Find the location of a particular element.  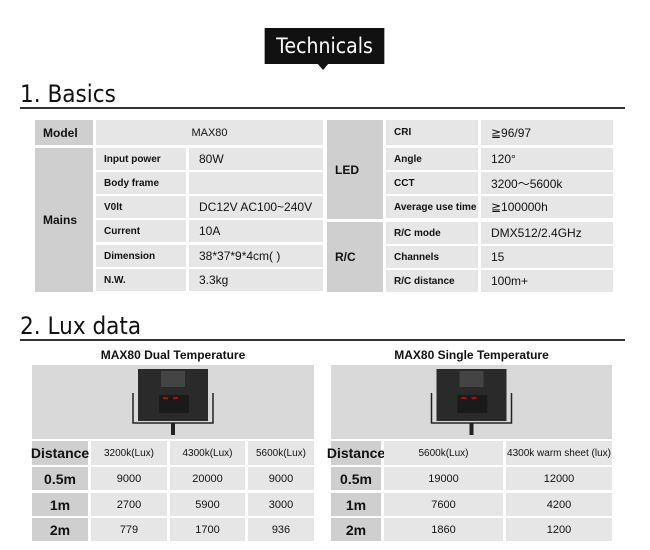

table-cell: 779 is located at coordinates (129, 529).